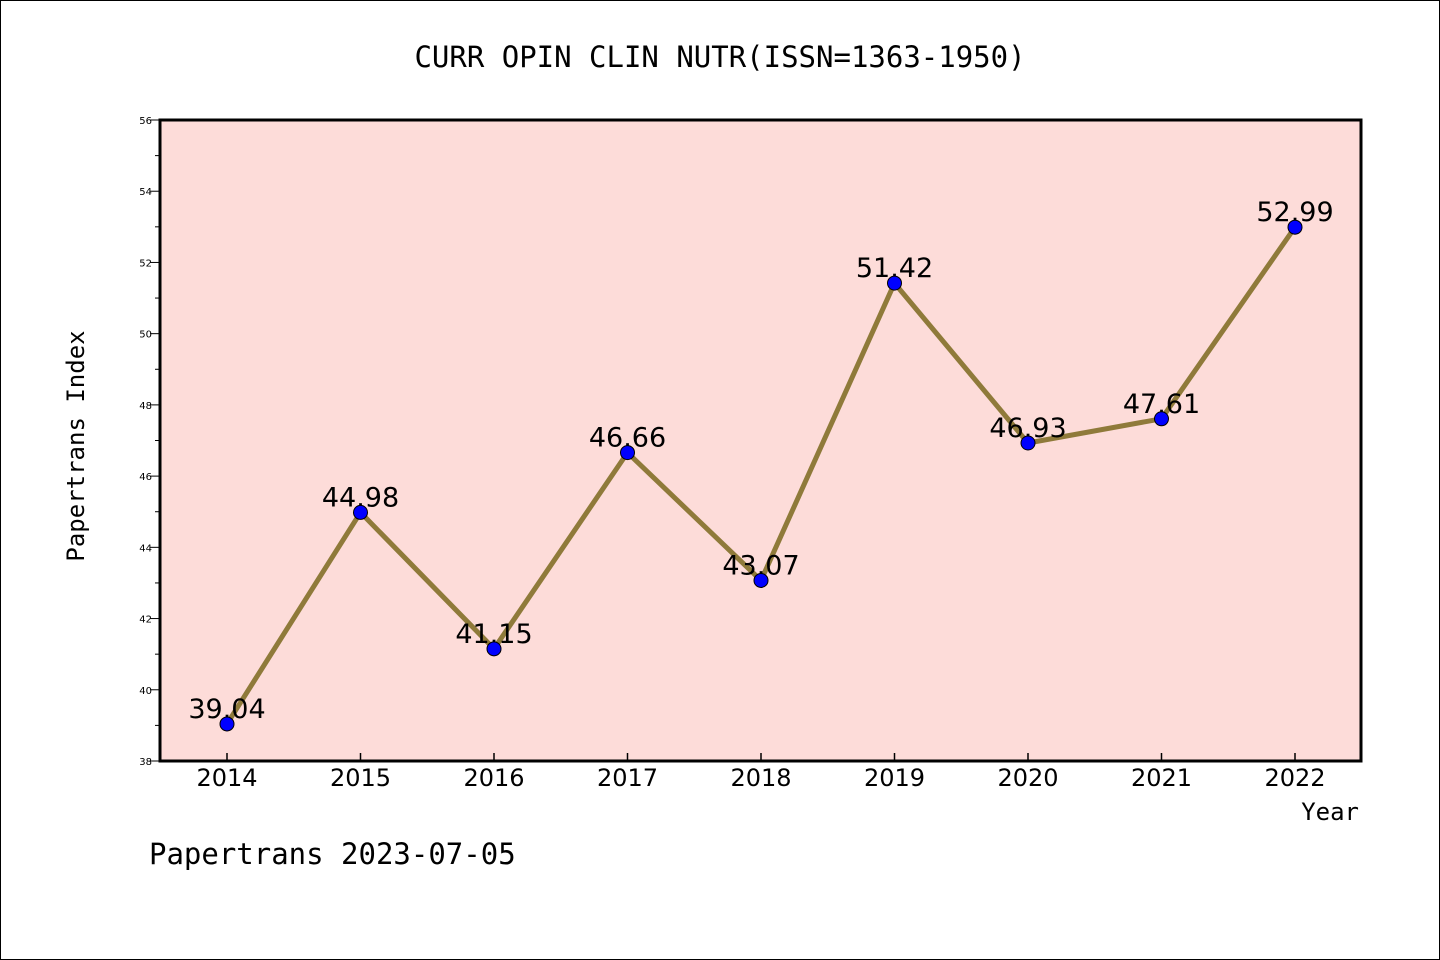  What do you see at coordinates (145, 691) in the screenshot?
I see `y-tick-label: 40` at bounding box center [145, 691].